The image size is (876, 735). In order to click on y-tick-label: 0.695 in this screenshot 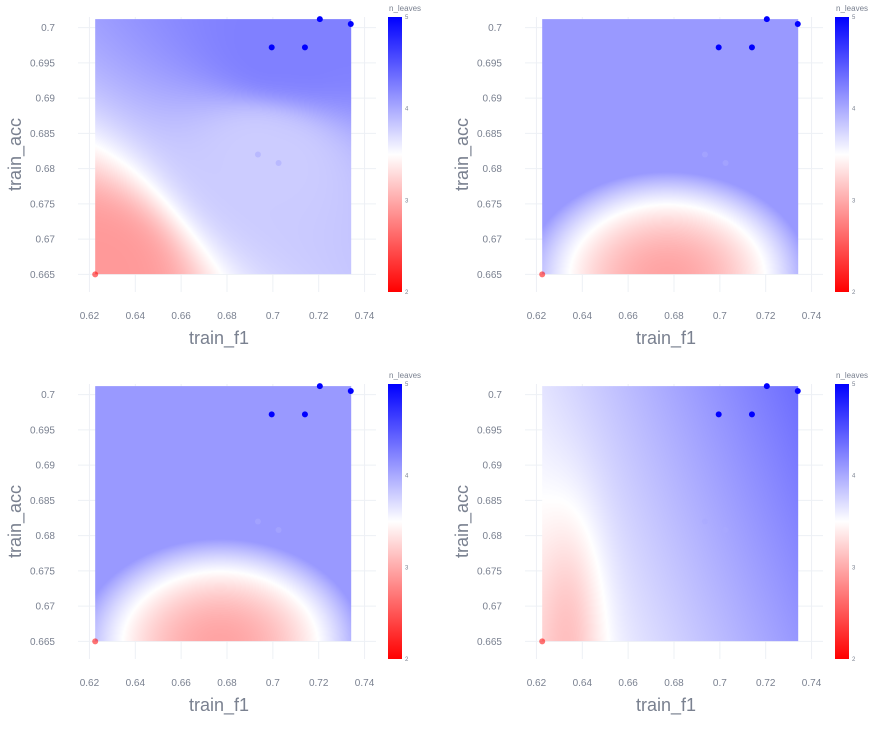, I will do `click(489, 430)`.